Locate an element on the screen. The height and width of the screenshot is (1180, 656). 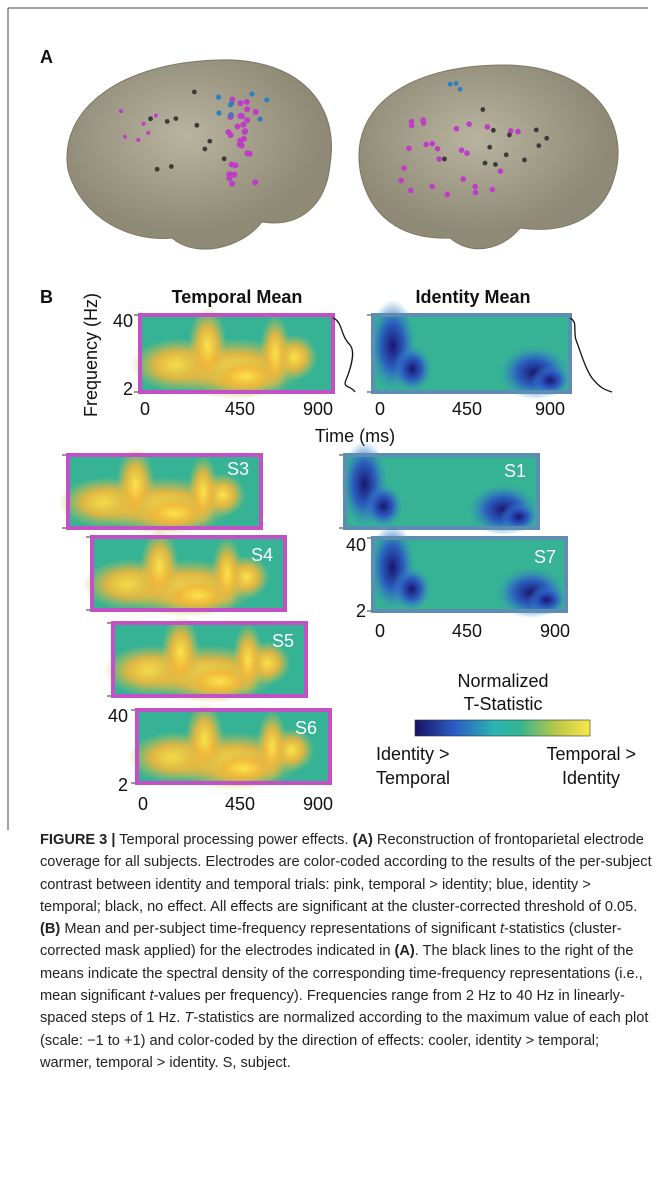
caption-label: FIGURE 3 | is located at coordinates (78, 840).